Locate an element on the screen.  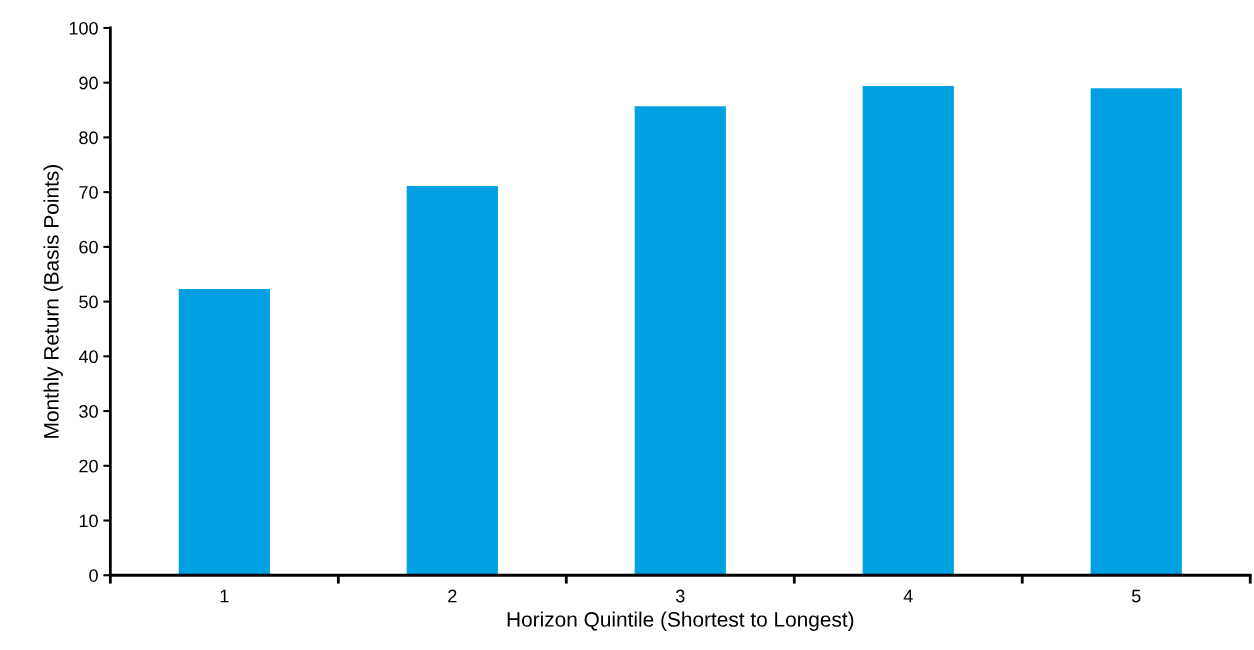
y-tick-label: 60 is located at coordinates (88, 247).